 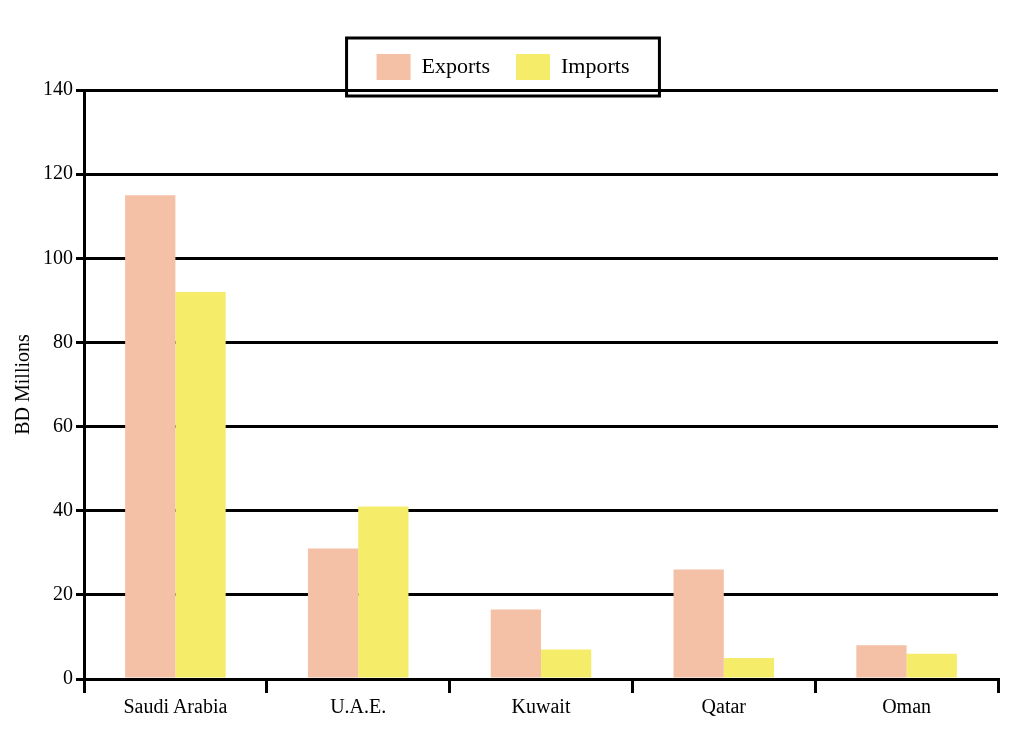 I want to click on x-tick-label: Oman, so click(x=907, y=706).